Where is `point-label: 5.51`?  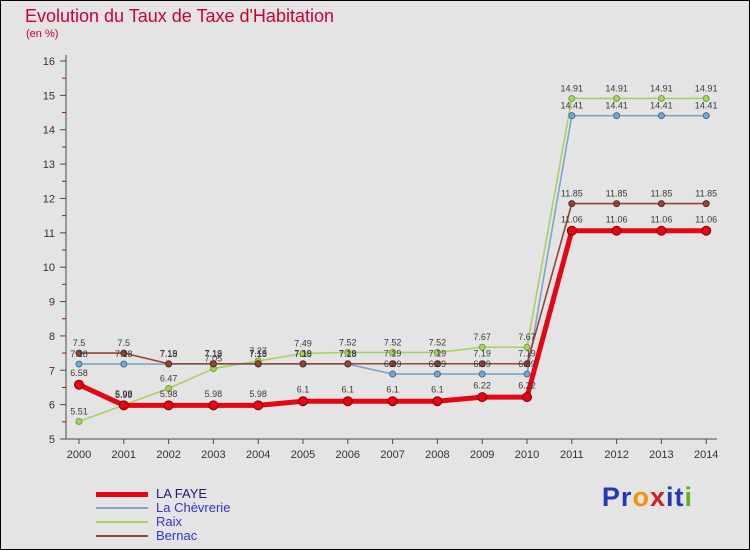 point-label: 5.51 is located at coordinates (79, 411).